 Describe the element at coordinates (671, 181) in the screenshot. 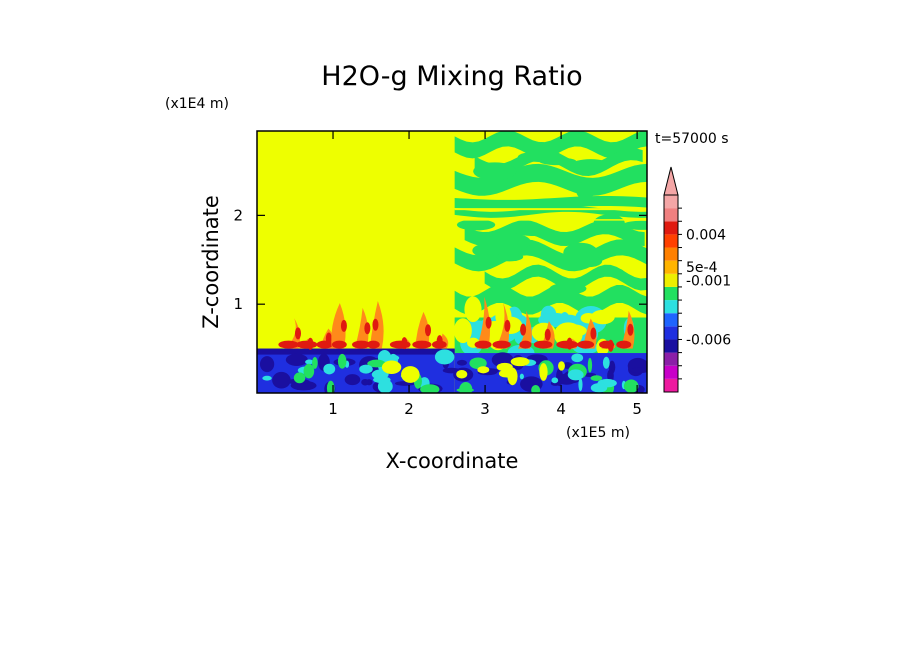

I see `colorbar-extend-arrow` at that location.